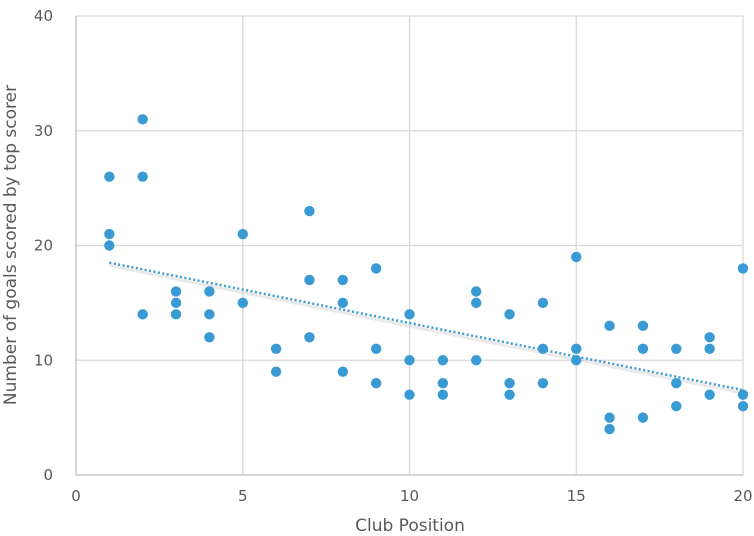 This screenshot has width=754, height=536. I want to click on x-tick-label: 0, so click(76, 496).